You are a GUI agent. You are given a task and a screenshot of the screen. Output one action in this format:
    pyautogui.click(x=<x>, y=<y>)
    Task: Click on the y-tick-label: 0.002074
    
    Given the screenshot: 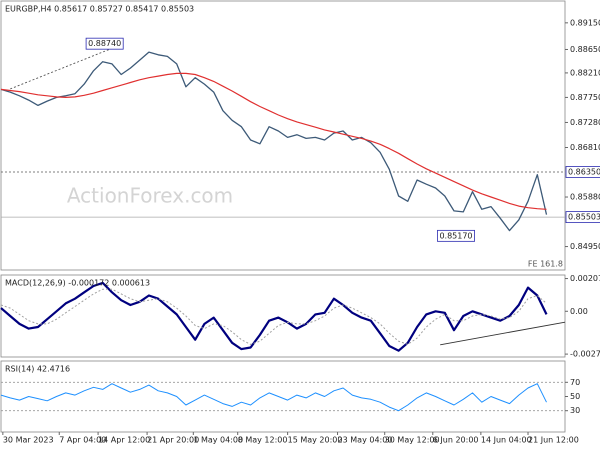 What is the action you would take?
    pyautogui.click(x=585, y=278)
    